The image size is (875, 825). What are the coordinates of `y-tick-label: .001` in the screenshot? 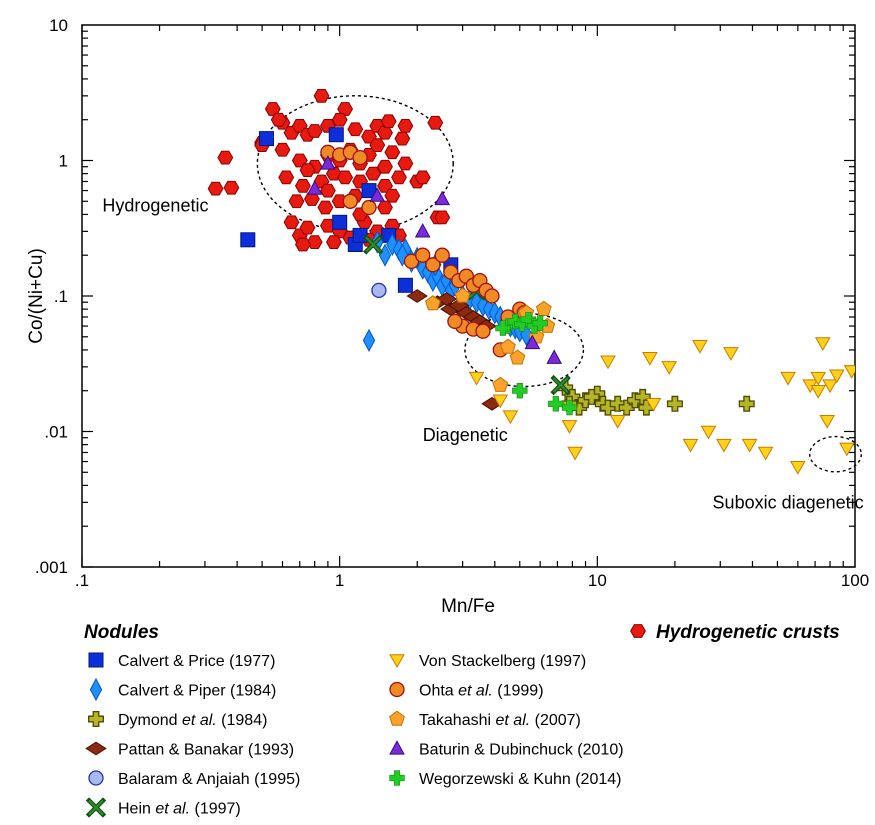 It's located at (51, 567).